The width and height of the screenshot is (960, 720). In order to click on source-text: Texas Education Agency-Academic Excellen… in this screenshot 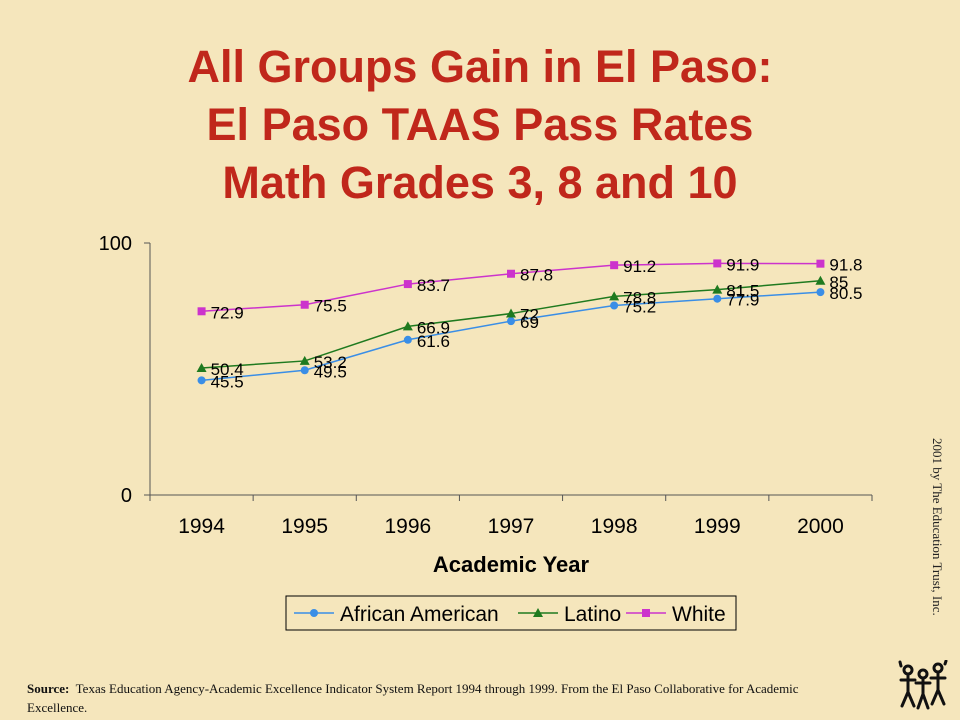, I will do `click(413, 698)`.